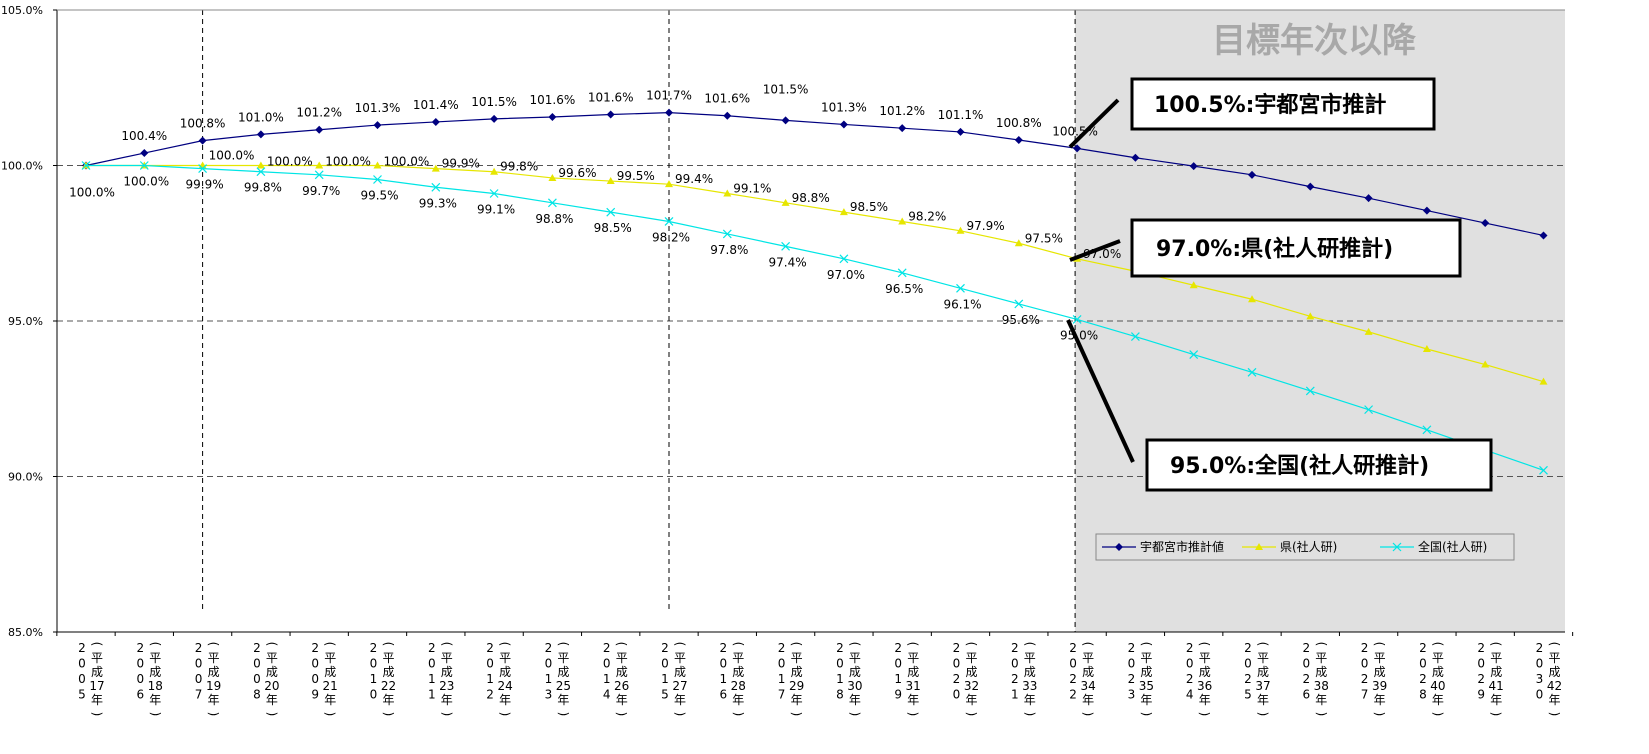 The image size is (1649, 754). I want to click on x-tick-era-char: 39, so click(1379, 686).